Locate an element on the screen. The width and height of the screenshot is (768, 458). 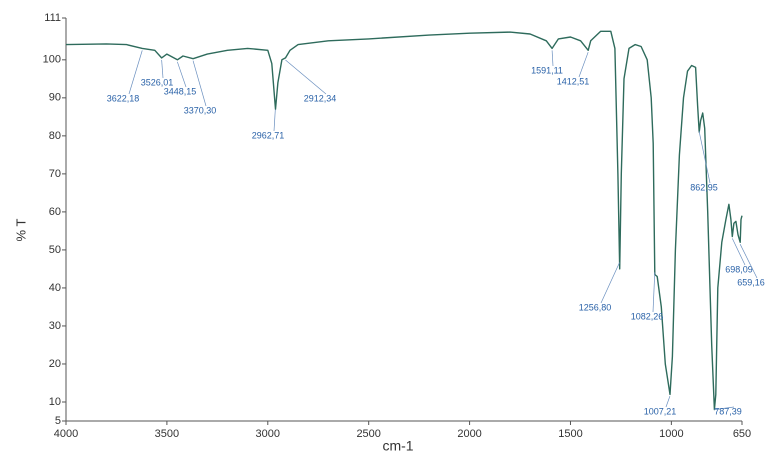
y-tick-label: 50 is located at coordinates (55, 250).